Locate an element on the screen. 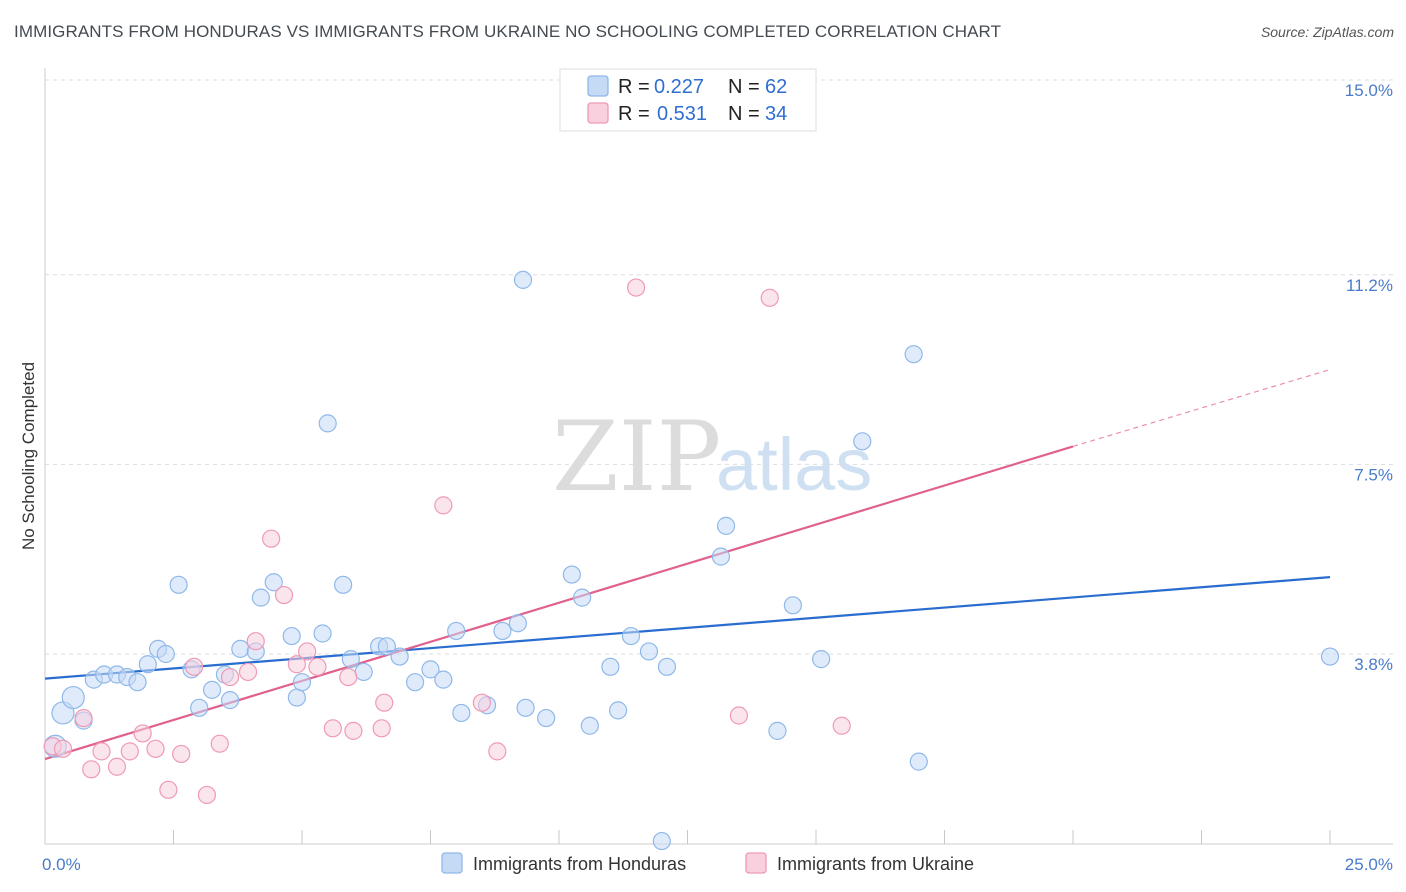 The width and height of the screenshot is (1406, 892). legend-n-label-1: N = is located at coordinates (744, 87).